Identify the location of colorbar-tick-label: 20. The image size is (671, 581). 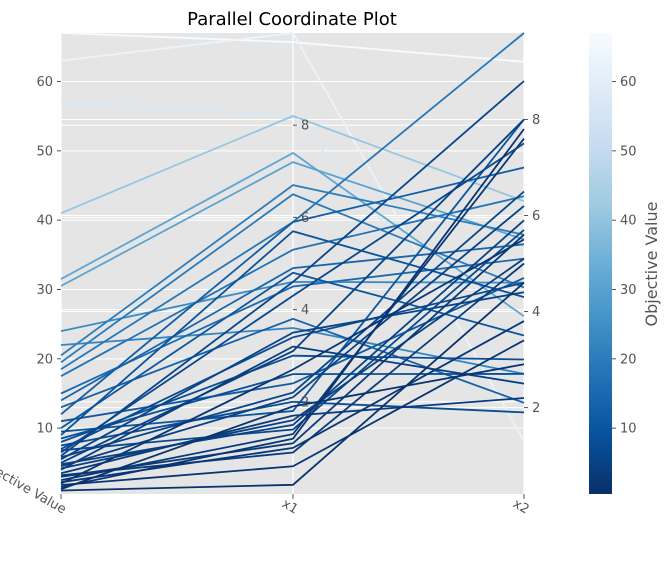
(628, 359).